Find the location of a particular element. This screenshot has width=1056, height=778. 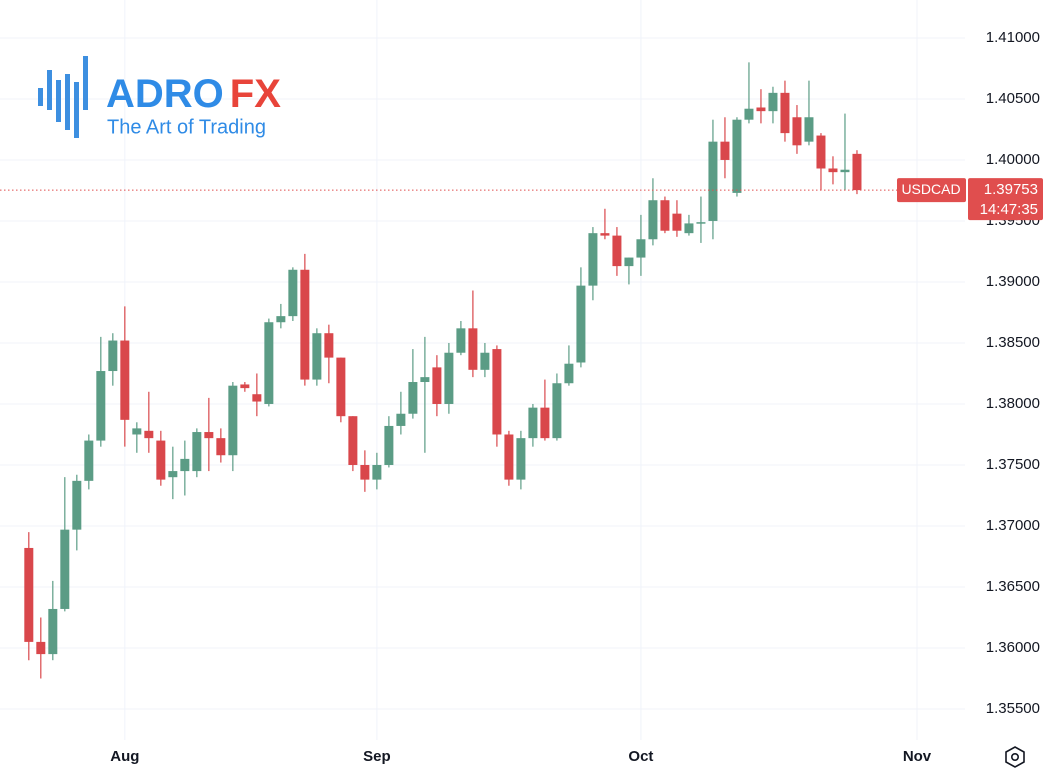

settings-dot is located at coordinates (1014, 756).